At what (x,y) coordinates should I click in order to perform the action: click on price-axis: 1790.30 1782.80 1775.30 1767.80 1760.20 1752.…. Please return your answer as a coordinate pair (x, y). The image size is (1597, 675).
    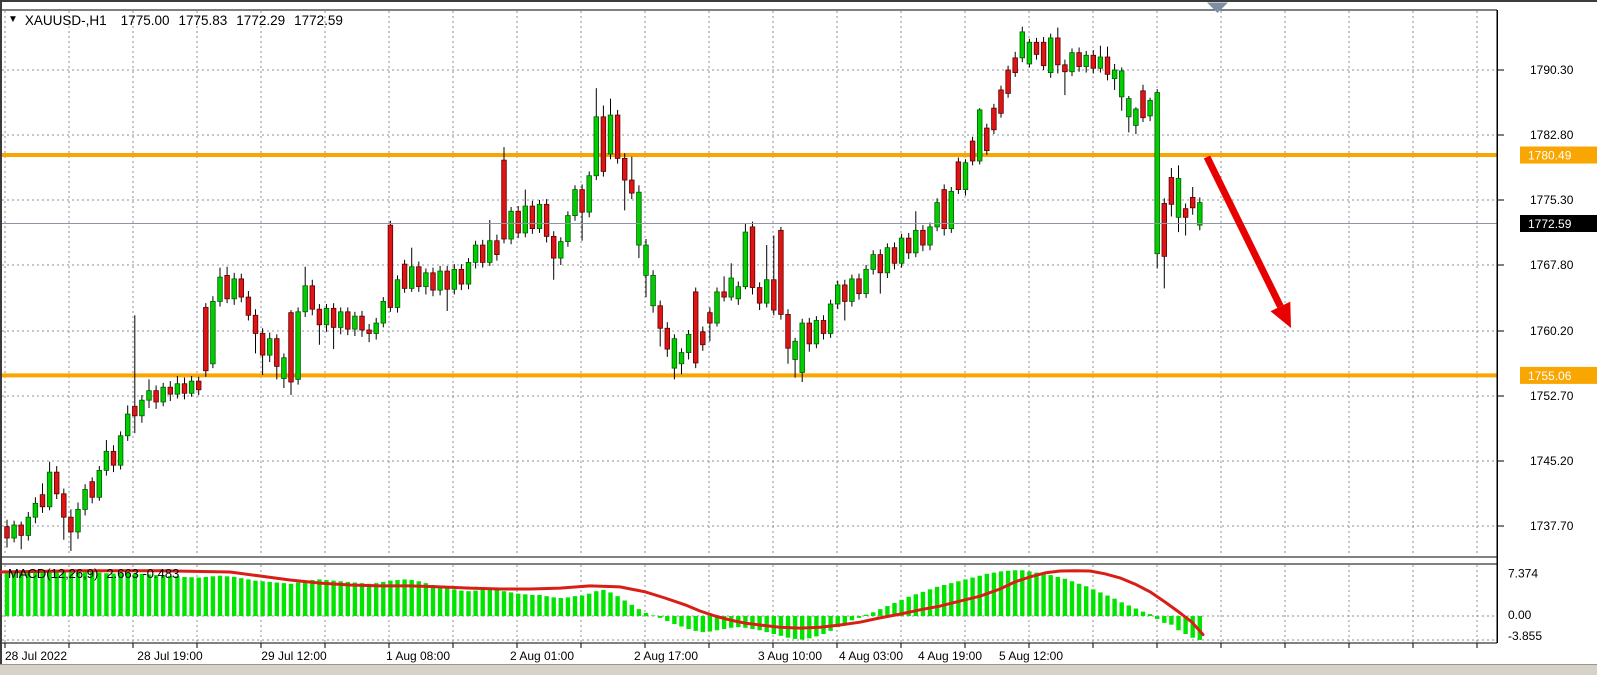
    Looking at the image, I should click on (1547, 353).